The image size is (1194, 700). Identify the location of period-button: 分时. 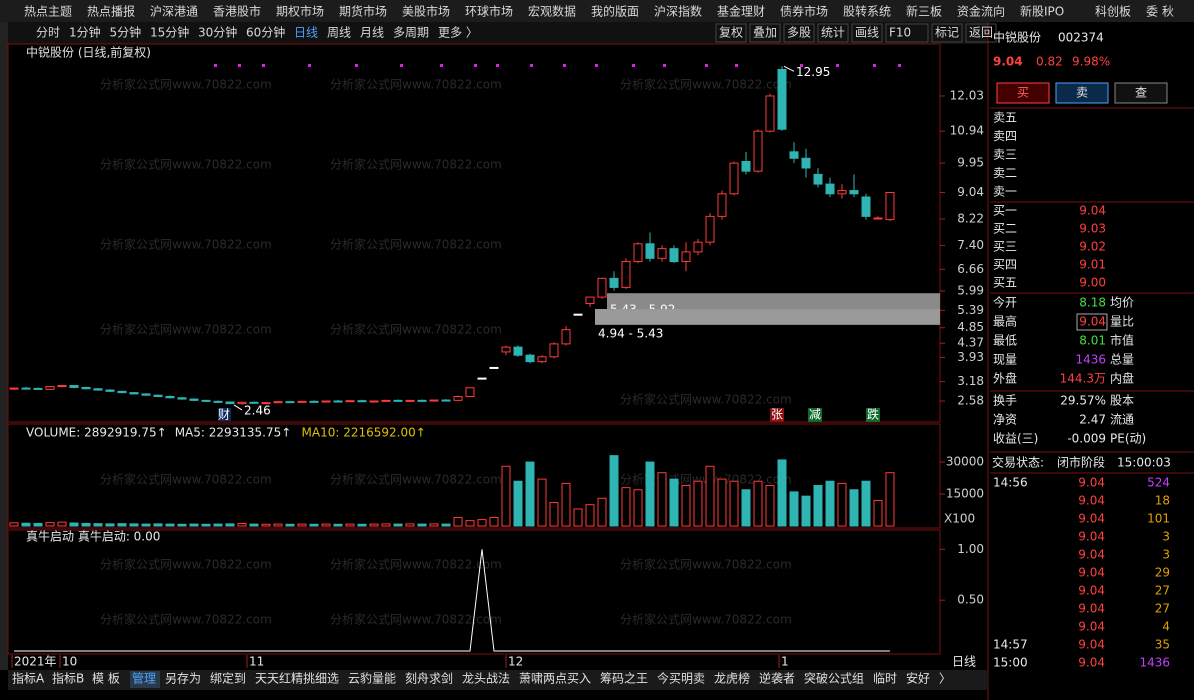
(48, 33).